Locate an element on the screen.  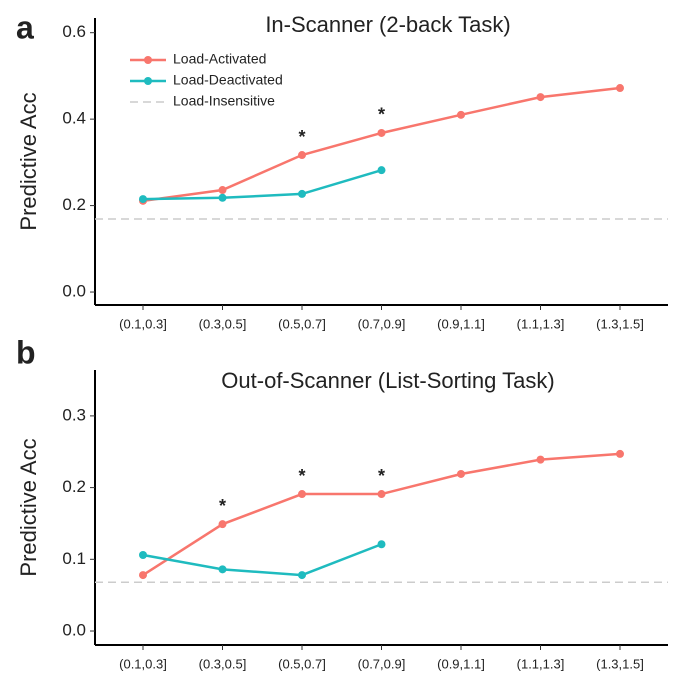
y-tick-label: 0.6 is located at coordinates (74, 31).